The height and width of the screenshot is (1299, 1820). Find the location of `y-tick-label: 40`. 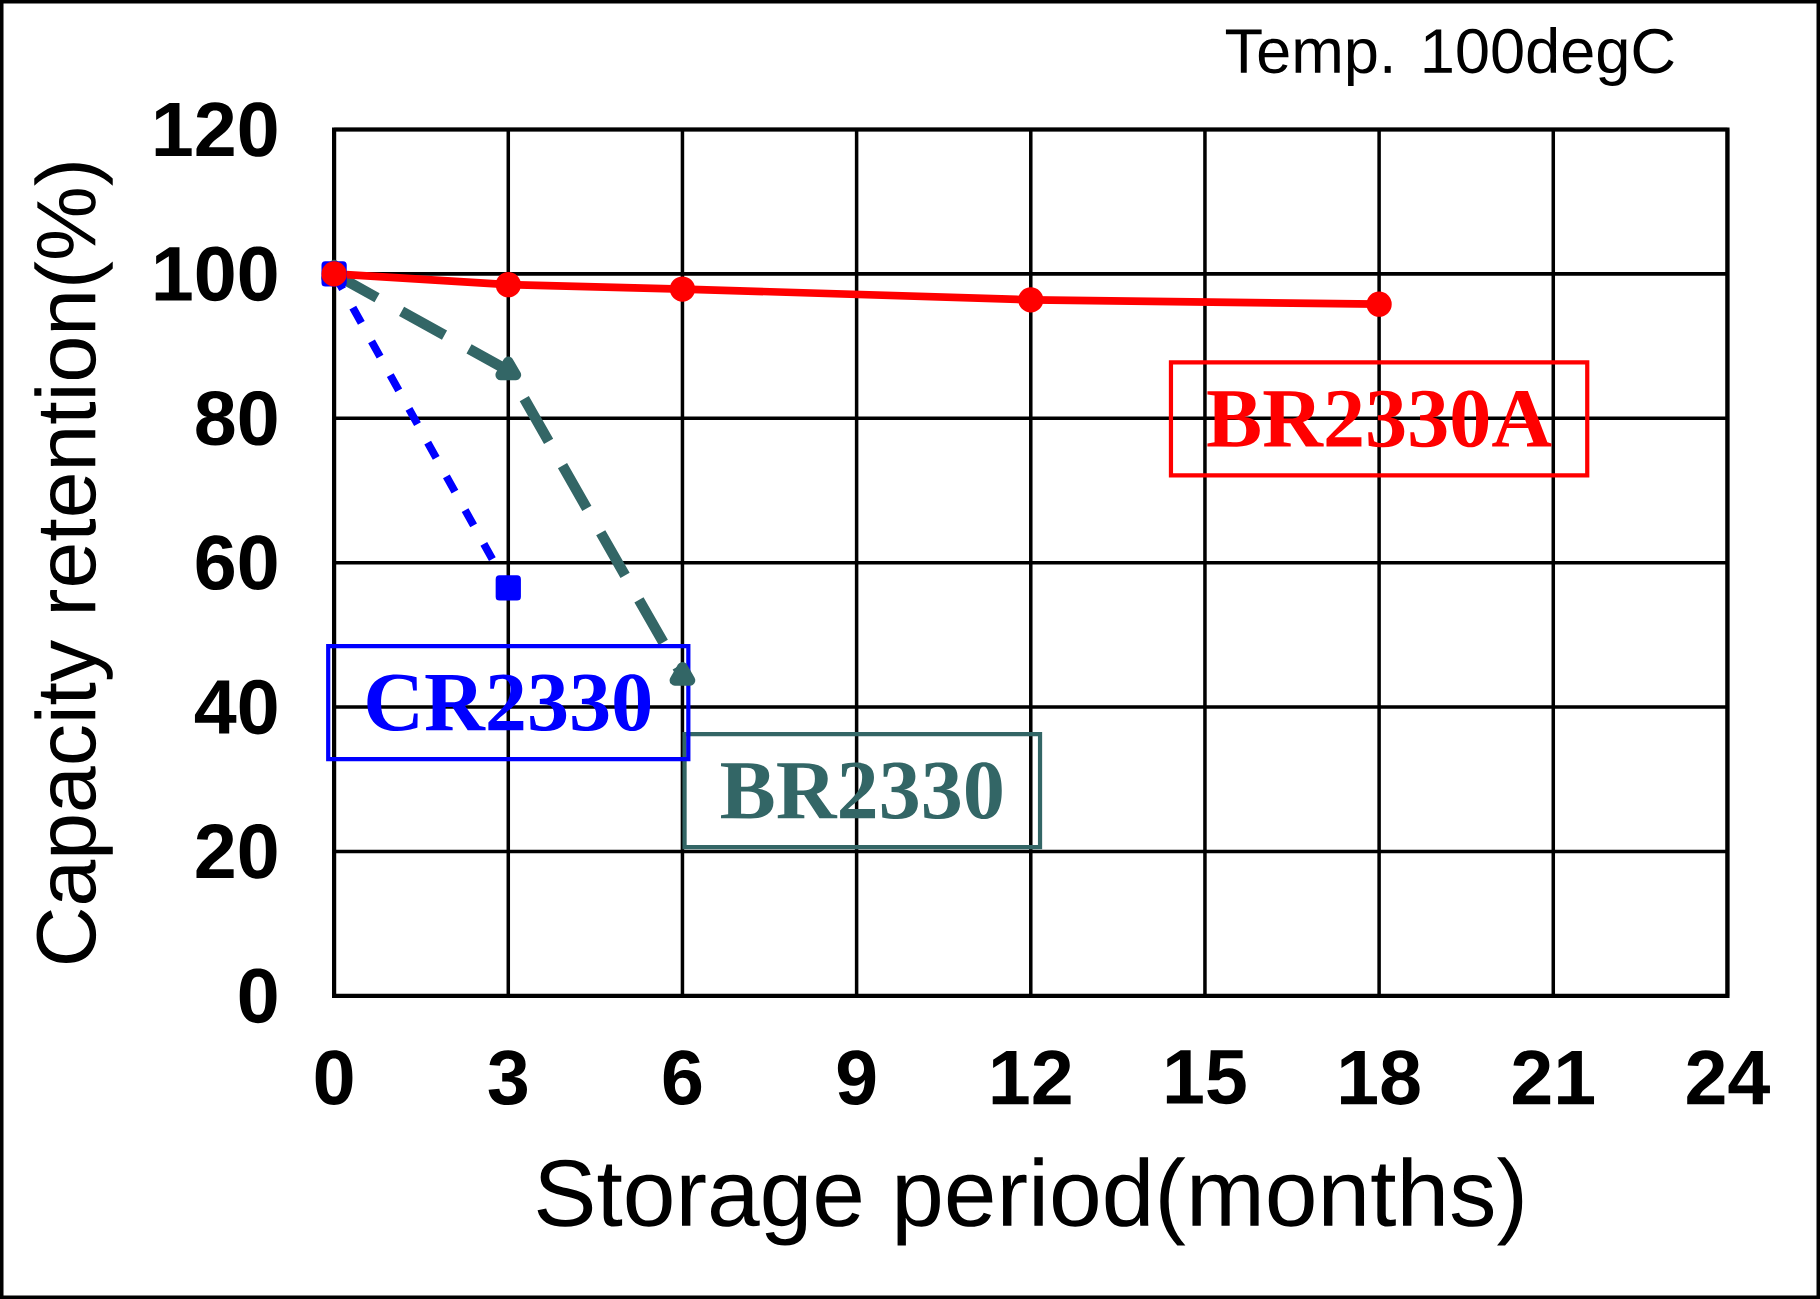

y-tick-label: 40 is located at coordinates (235, 707).